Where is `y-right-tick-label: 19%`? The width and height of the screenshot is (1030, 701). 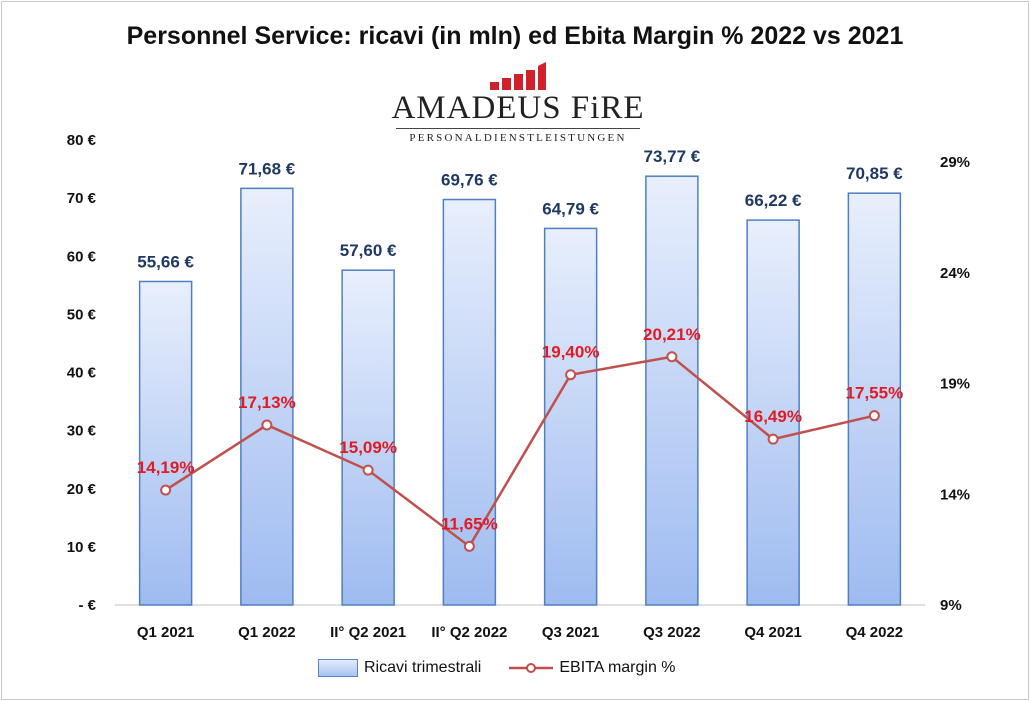
y-right-tick-label: 19% is located at coordinates (955, 384).